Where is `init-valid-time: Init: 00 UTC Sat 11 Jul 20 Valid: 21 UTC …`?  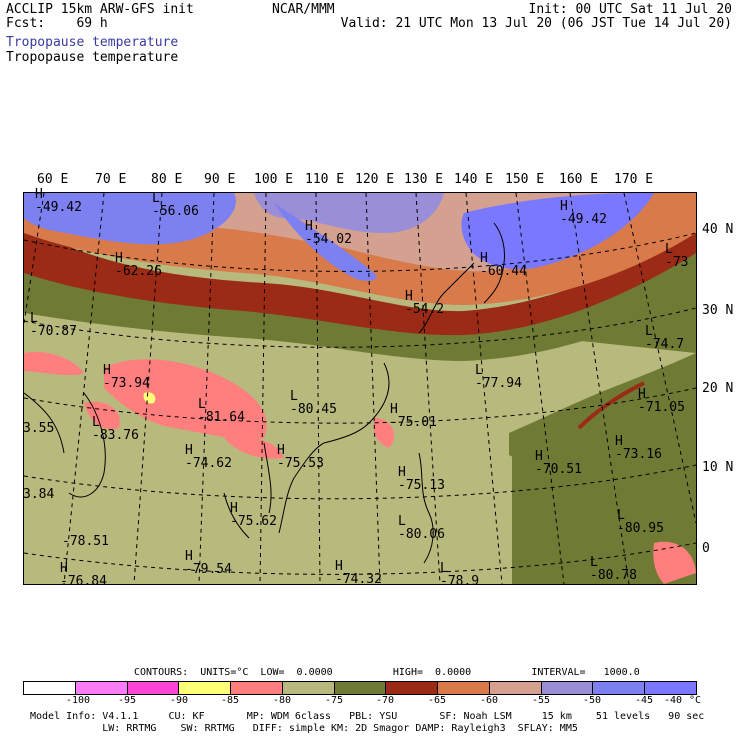 init-valid-time: Init: 00 UTC Sat 11 Jul 20 Valid: 21 UTC … is located at coordinates (536, 16).